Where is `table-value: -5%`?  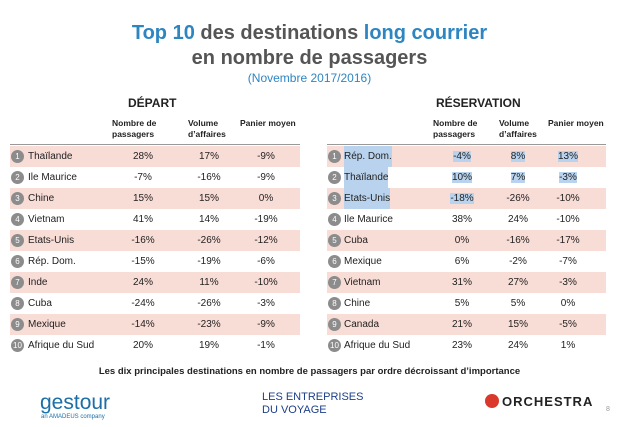 table-value: -5% is located at coordinates (568, 324).